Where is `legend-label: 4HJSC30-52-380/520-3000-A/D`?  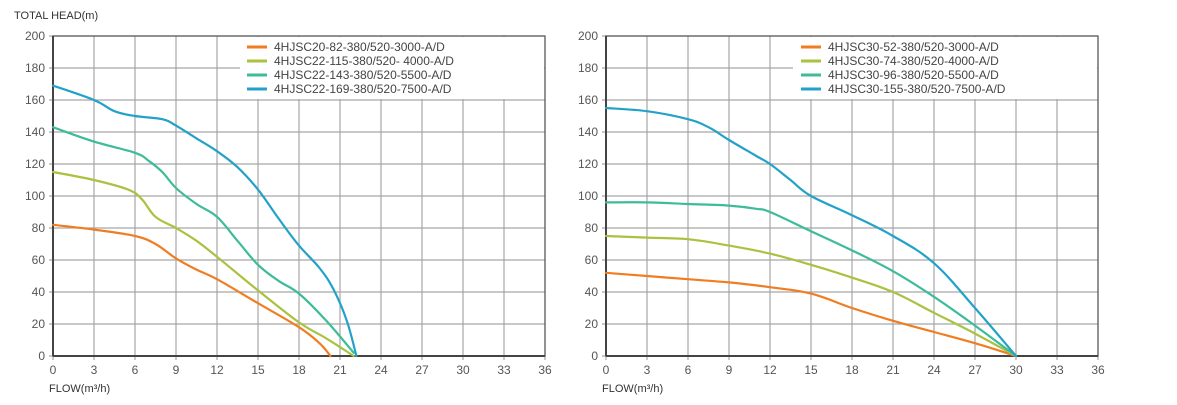
legend-label: 4HJSC30-52-380/520-3000-A/D is located at coordinates (913, 47).